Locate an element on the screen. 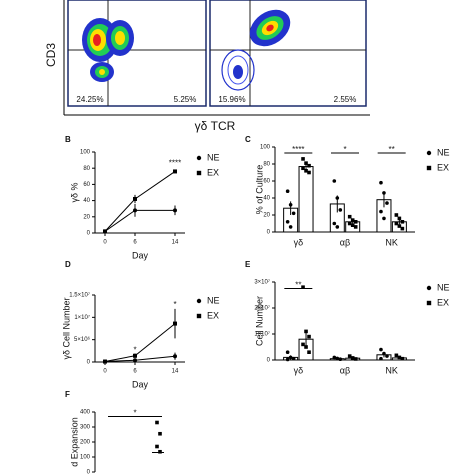  x-tick-label: NK is located at coordinates (391, 370).